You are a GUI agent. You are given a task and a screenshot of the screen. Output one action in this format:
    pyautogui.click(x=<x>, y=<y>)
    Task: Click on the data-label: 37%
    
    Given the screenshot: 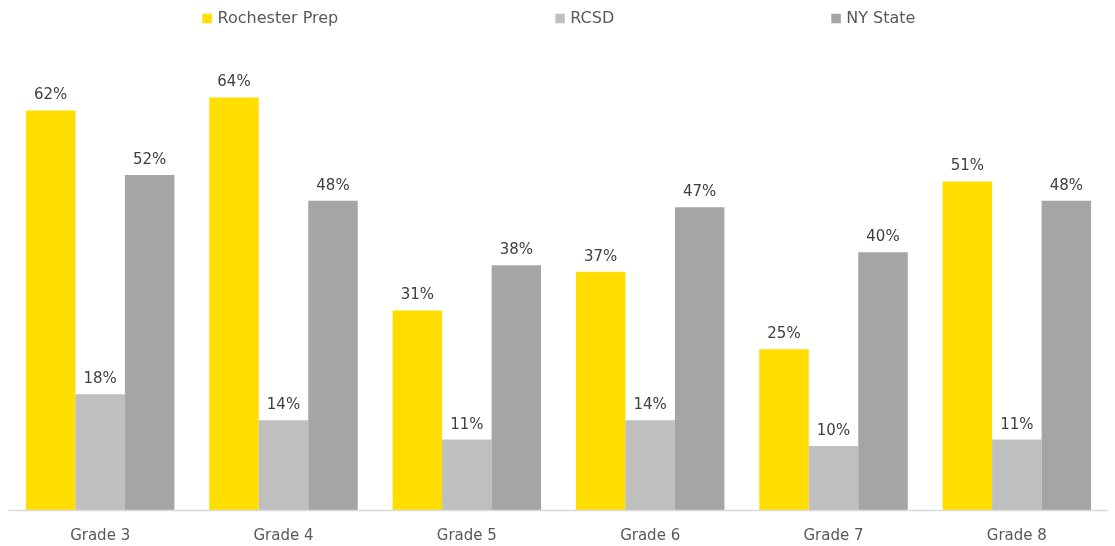 What is the action you would take?
    pyautogui.click(x=601, y=255)
    